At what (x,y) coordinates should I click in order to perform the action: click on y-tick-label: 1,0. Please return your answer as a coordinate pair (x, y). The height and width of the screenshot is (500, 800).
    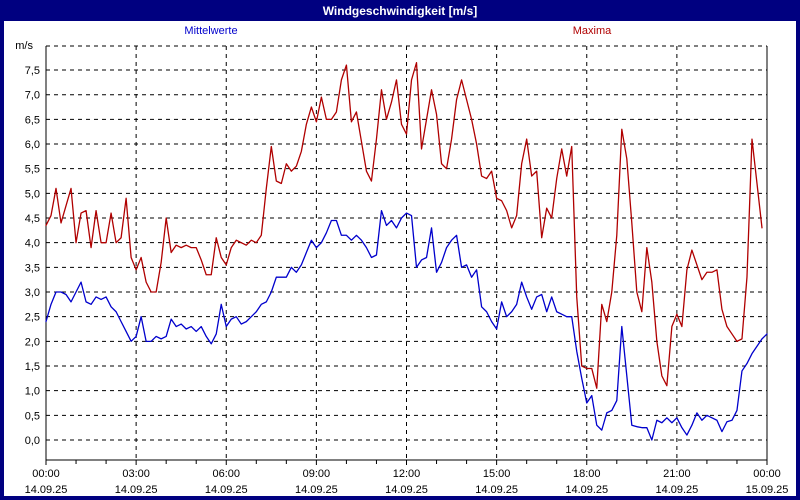
    Looking at the image, I should click on (32, 392).